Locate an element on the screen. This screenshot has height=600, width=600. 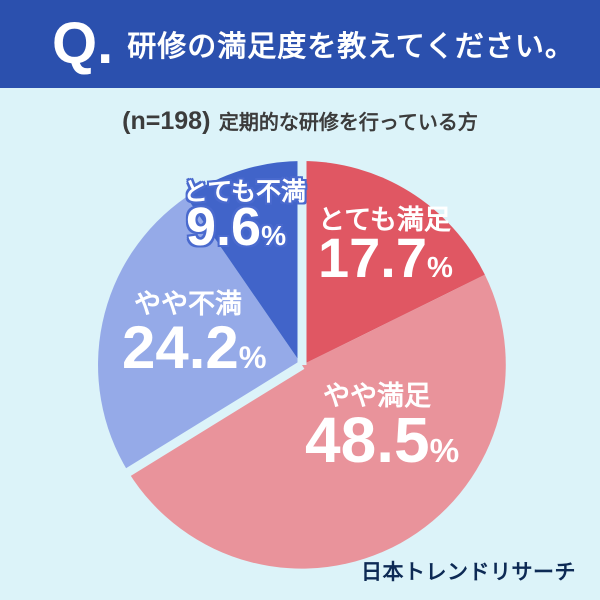
slice-value-very-dissatisfied: 9.6% is located at coordinates (236, 227).